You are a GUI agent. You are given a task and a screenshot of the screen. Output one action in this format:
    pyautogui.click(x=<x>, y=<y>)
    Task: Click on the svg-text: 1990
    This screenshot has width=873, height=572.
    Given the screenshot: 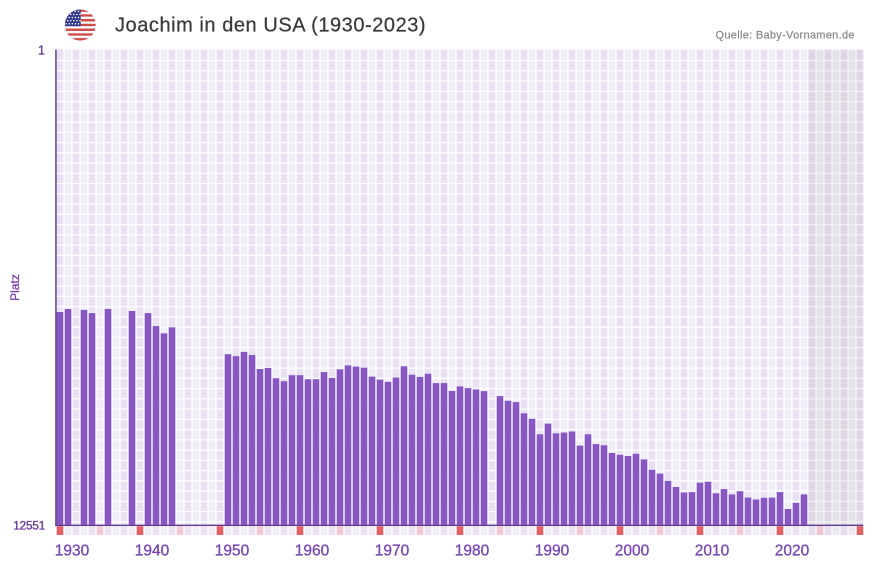 What is the action you would take?
    pyautogui.click(x=552, y=551)
    